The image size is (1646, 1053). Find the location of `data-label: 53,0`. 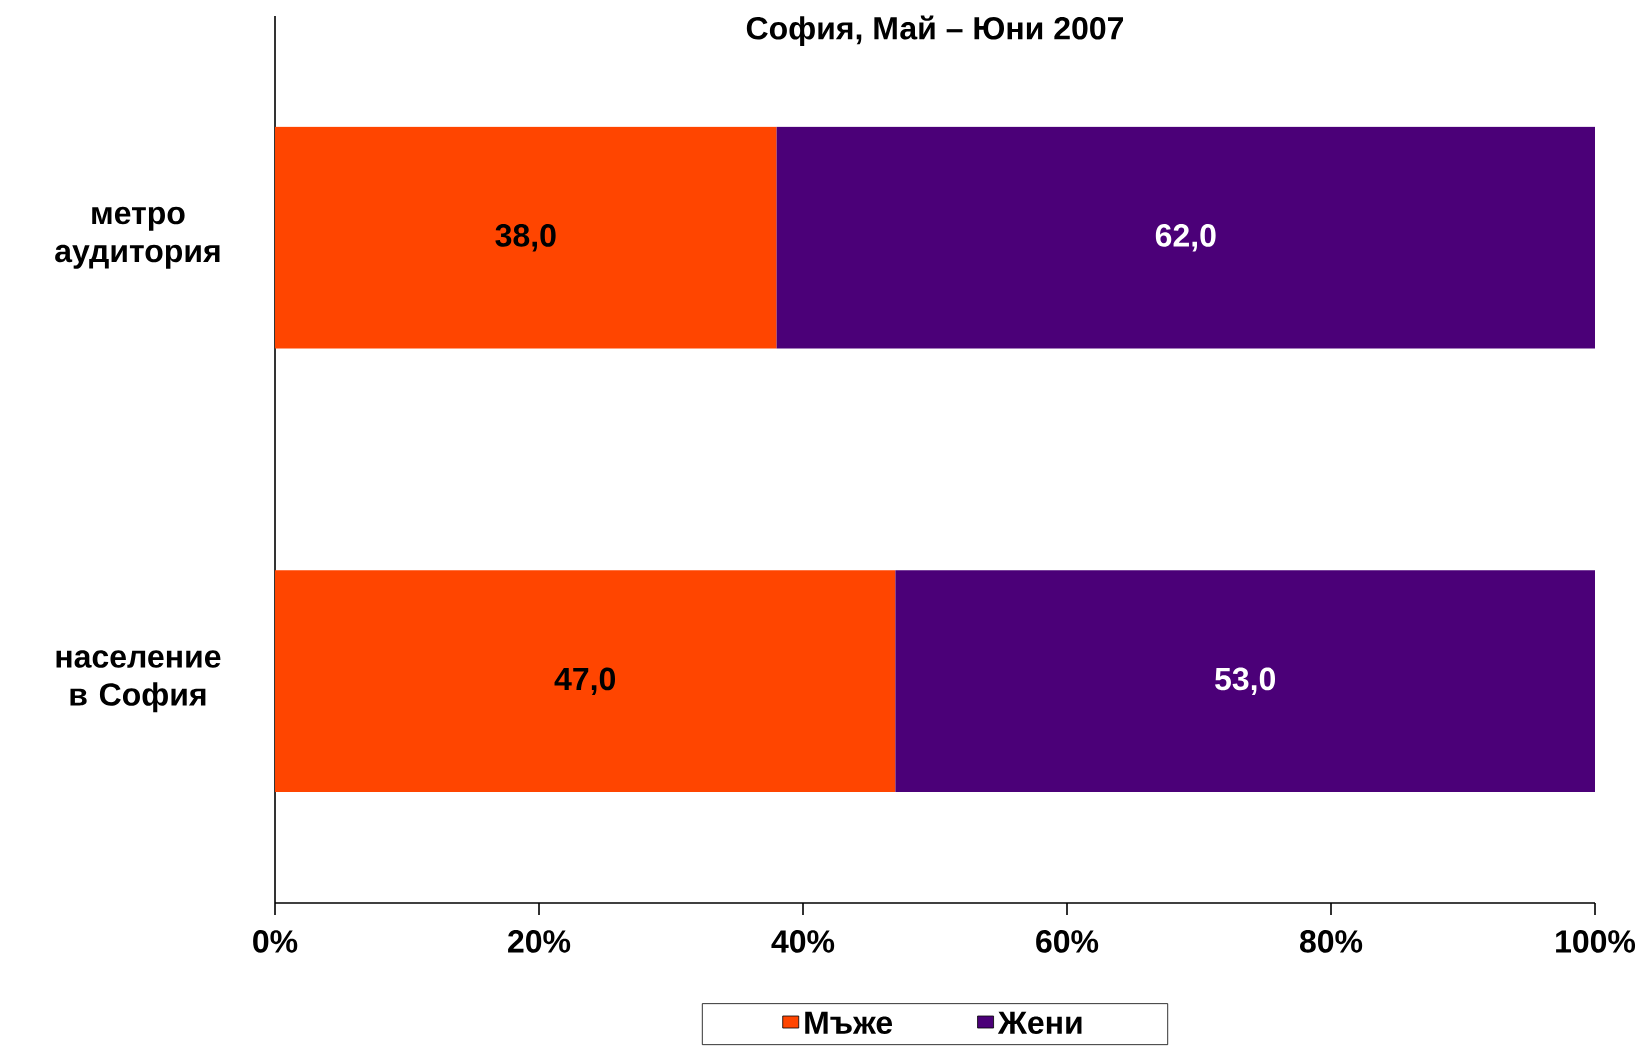

data-label: 53,0 is located at coordinates (1245, 681).